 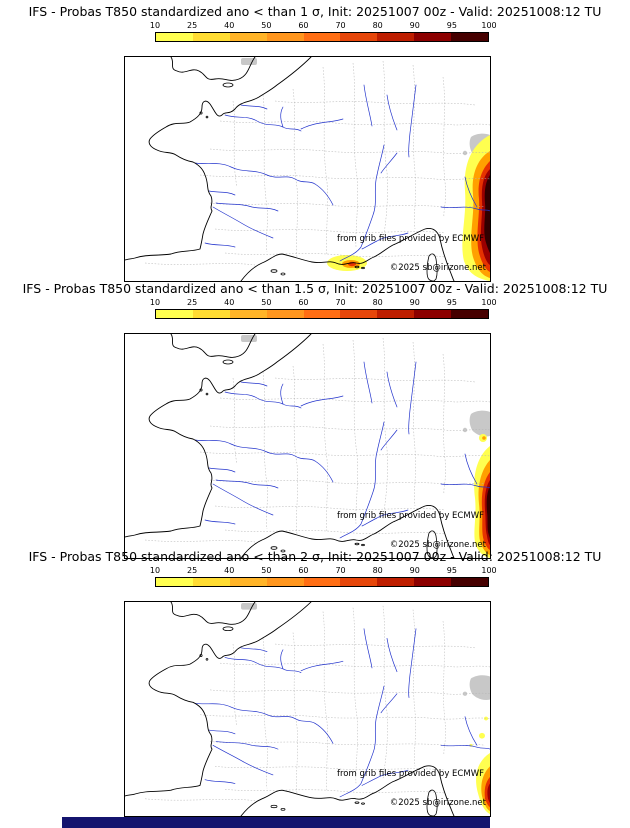 What do you see at coordinates (276, 822) in the screenshot?
I see `footer-bar` at bounding box center [276, 822].